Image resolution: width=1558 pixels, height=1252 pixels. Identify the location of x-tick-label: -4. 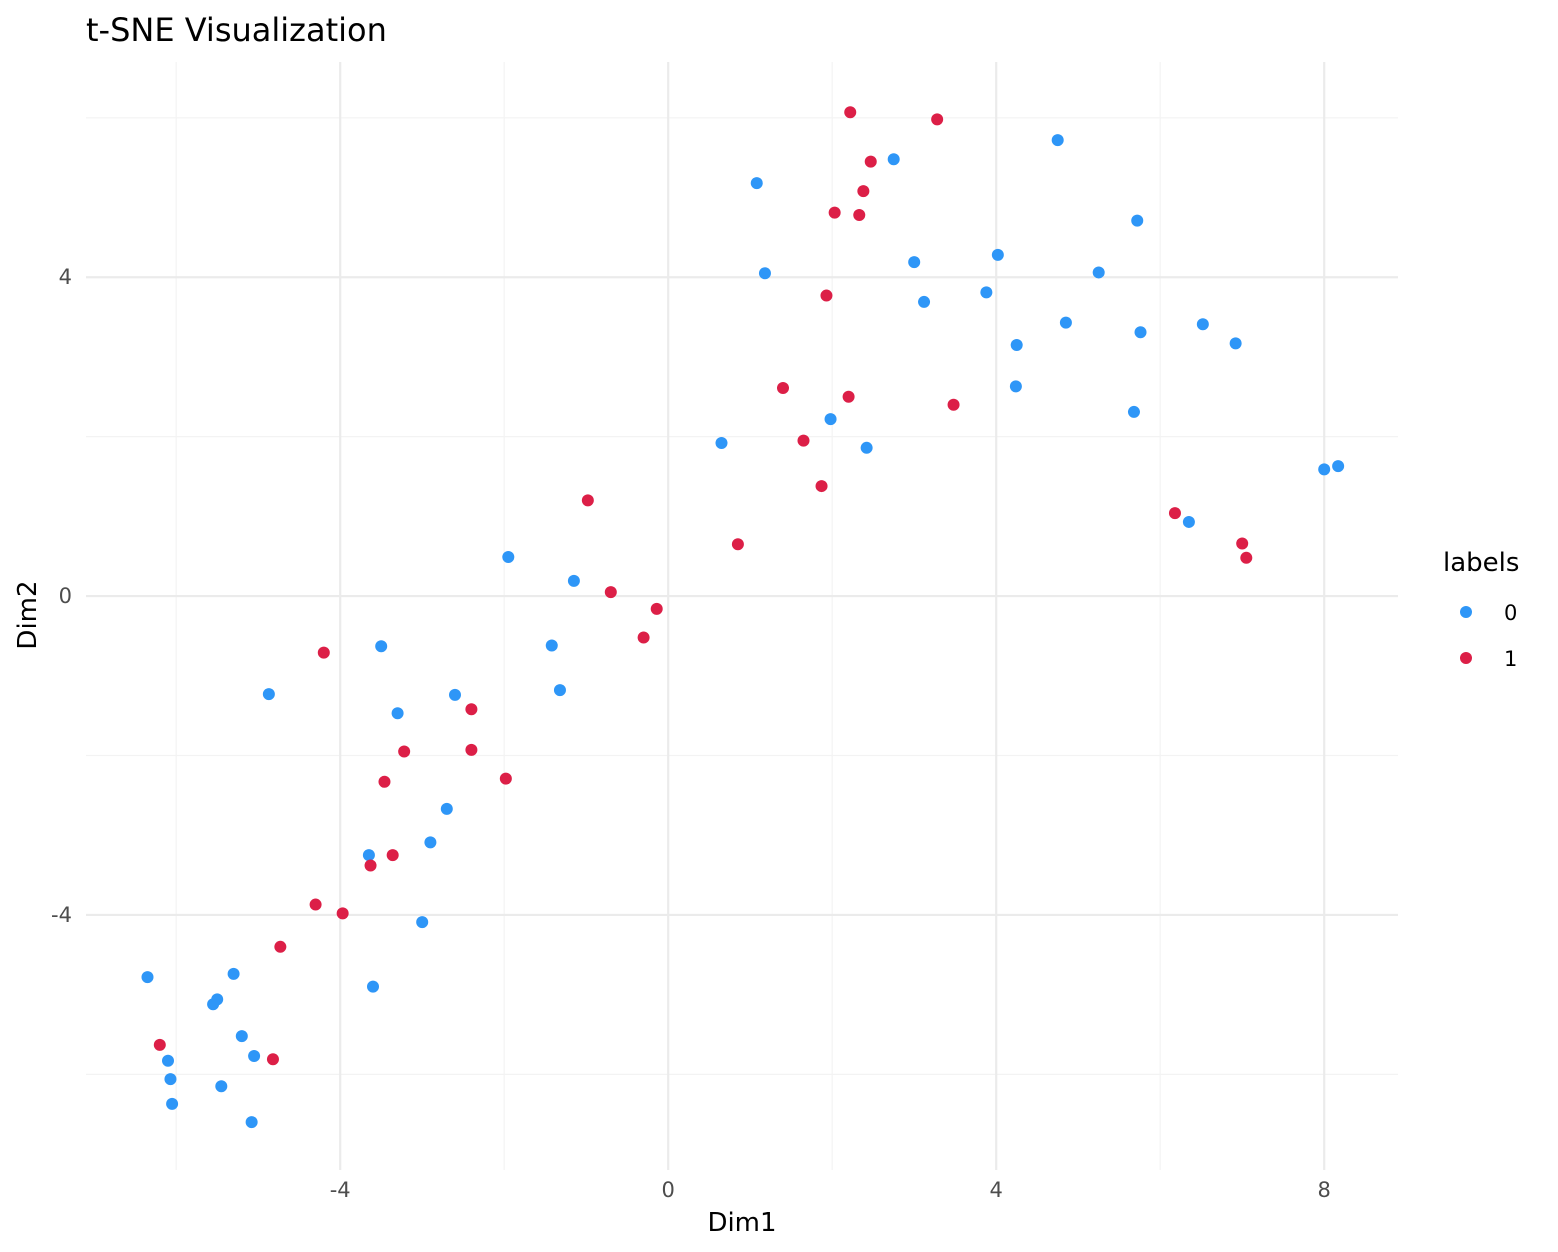
(340, 1190).